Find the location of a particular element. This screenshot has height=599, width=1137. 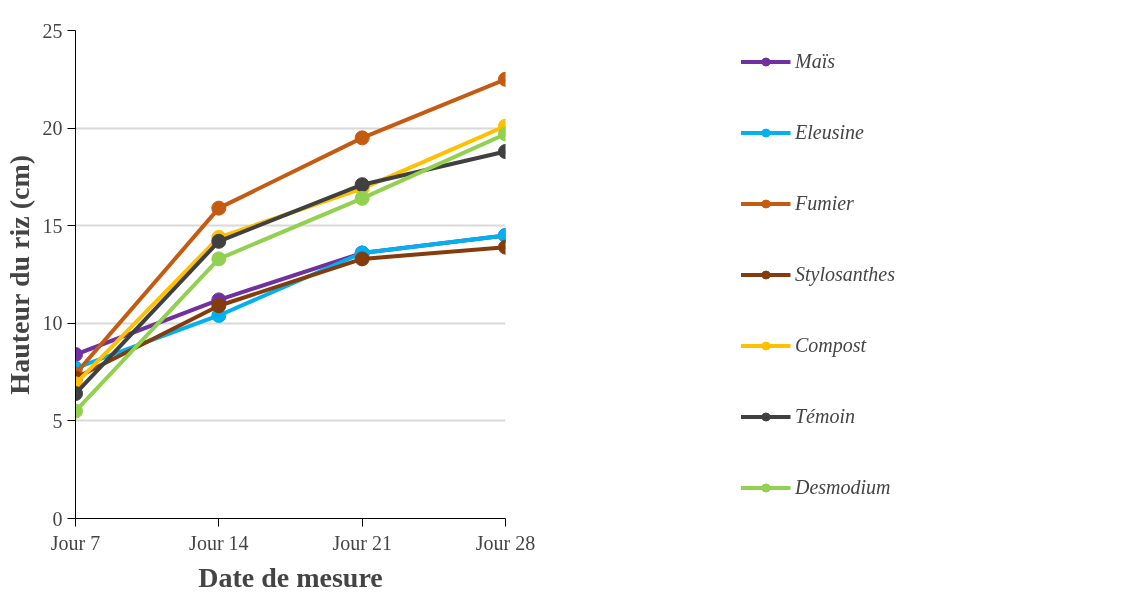

y-axis-title: Hauteur du riz (cm) is located at coordinates (19, 274).